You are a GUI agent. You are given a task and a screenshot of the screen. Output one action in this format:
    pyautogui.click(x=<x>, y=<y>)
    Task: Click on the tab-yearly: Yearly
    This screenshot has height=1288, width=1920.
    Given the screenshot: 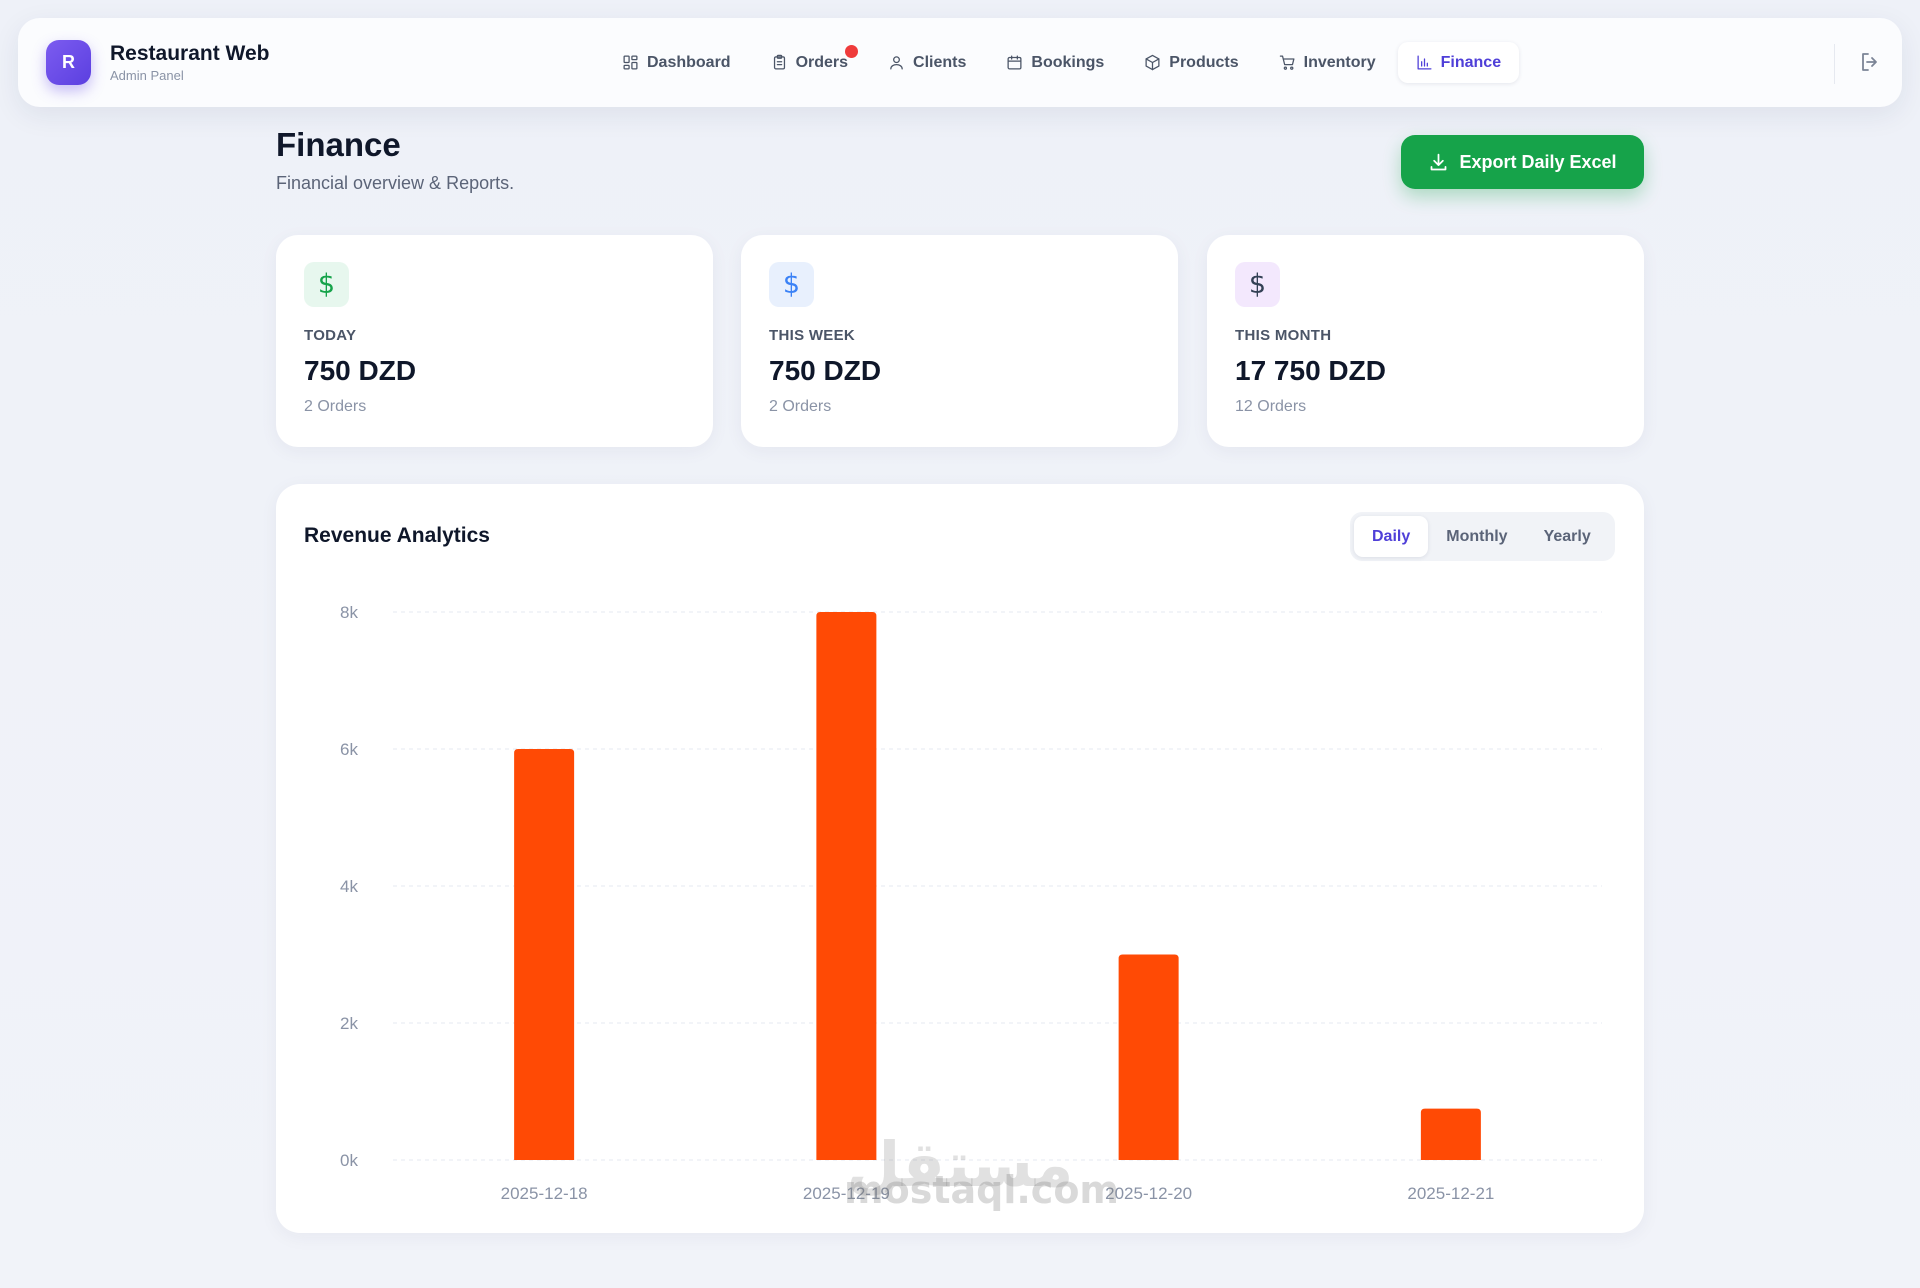 What is the action you would take?
    pyautogui.click(x=1567, y=536)
    